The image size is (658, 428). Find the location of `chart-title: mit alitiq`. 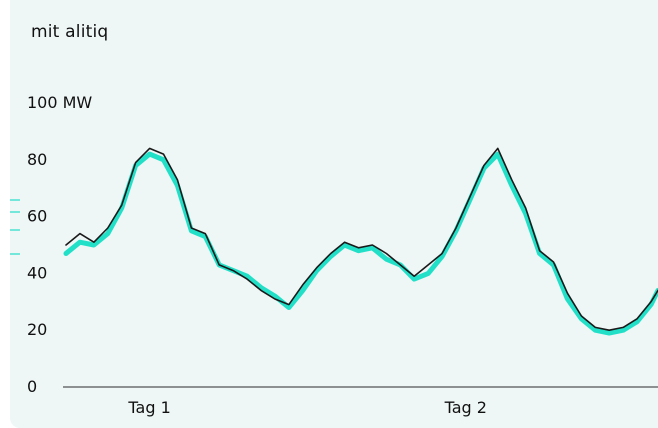

chart-title: mit alitiq is located at coordinates (70, 32).